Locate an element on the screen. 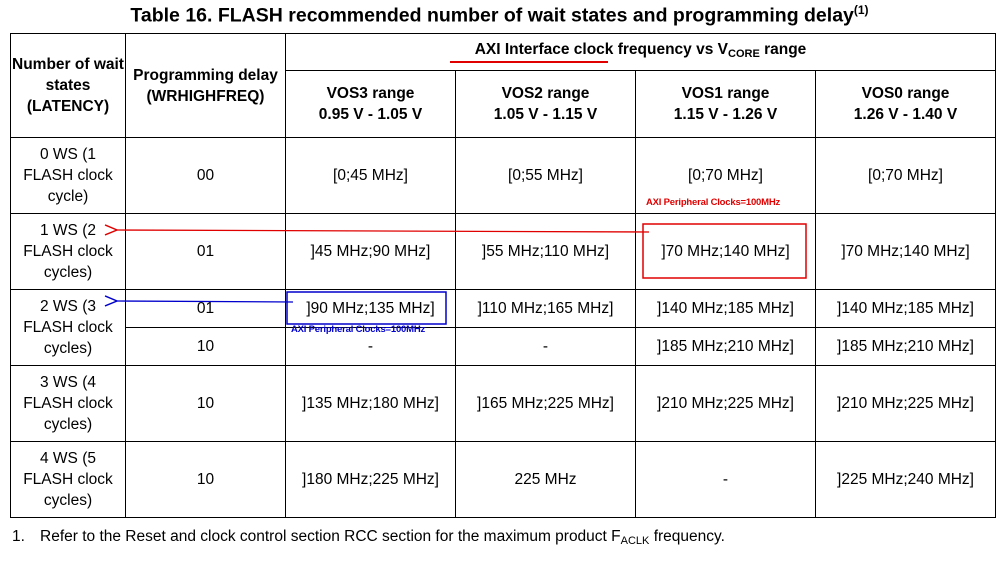 This screenshot has width=999, height=561. blue-annotation-note: AXI Peripheral Clocks=100MHz is located at coordinates (358, 329).